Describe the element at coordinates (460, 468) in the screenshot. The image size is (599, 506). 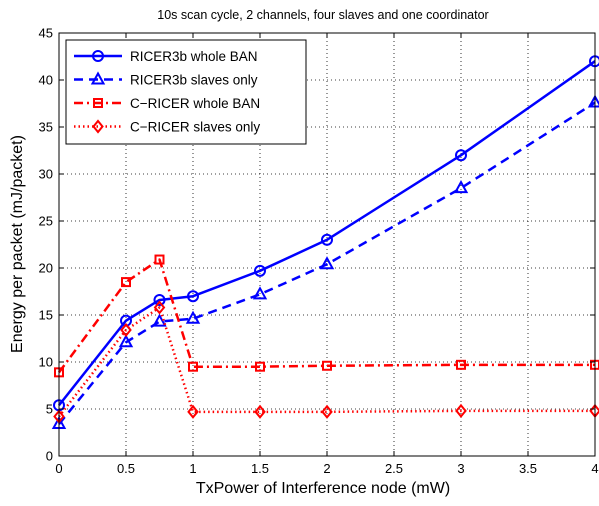
I see `x-tick-label: 3` at that location.